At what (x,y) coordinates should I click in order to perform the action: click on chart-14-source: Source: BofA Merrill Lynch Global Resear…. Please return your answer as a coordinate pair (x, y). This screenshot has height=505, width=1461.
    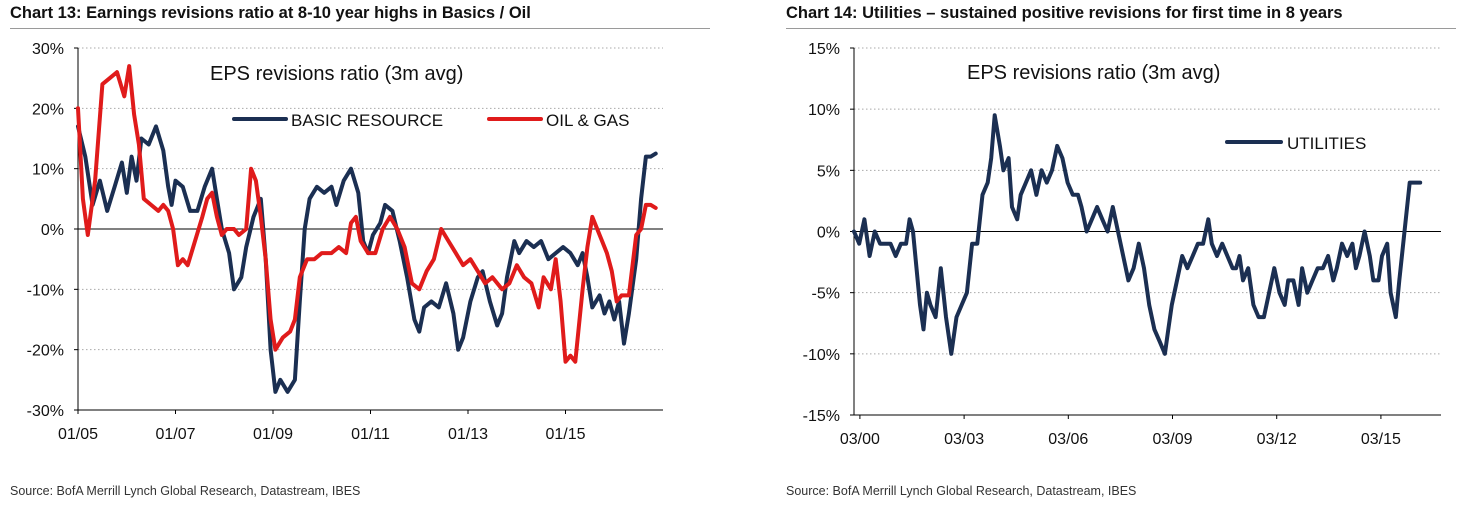
    Looking at the image, I should click on (961, 491).